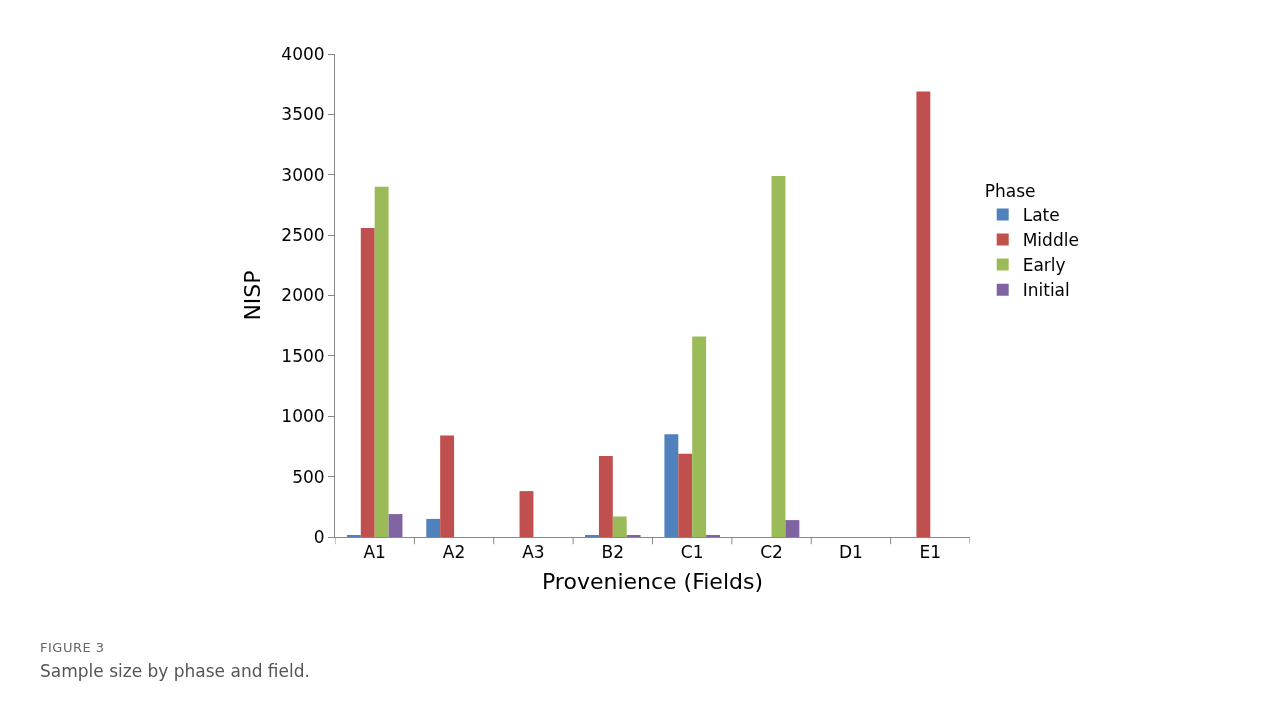 The height and width of the screenshot is (707, 1287). I want to click on x-tick-label: A1, so click(374, 552).